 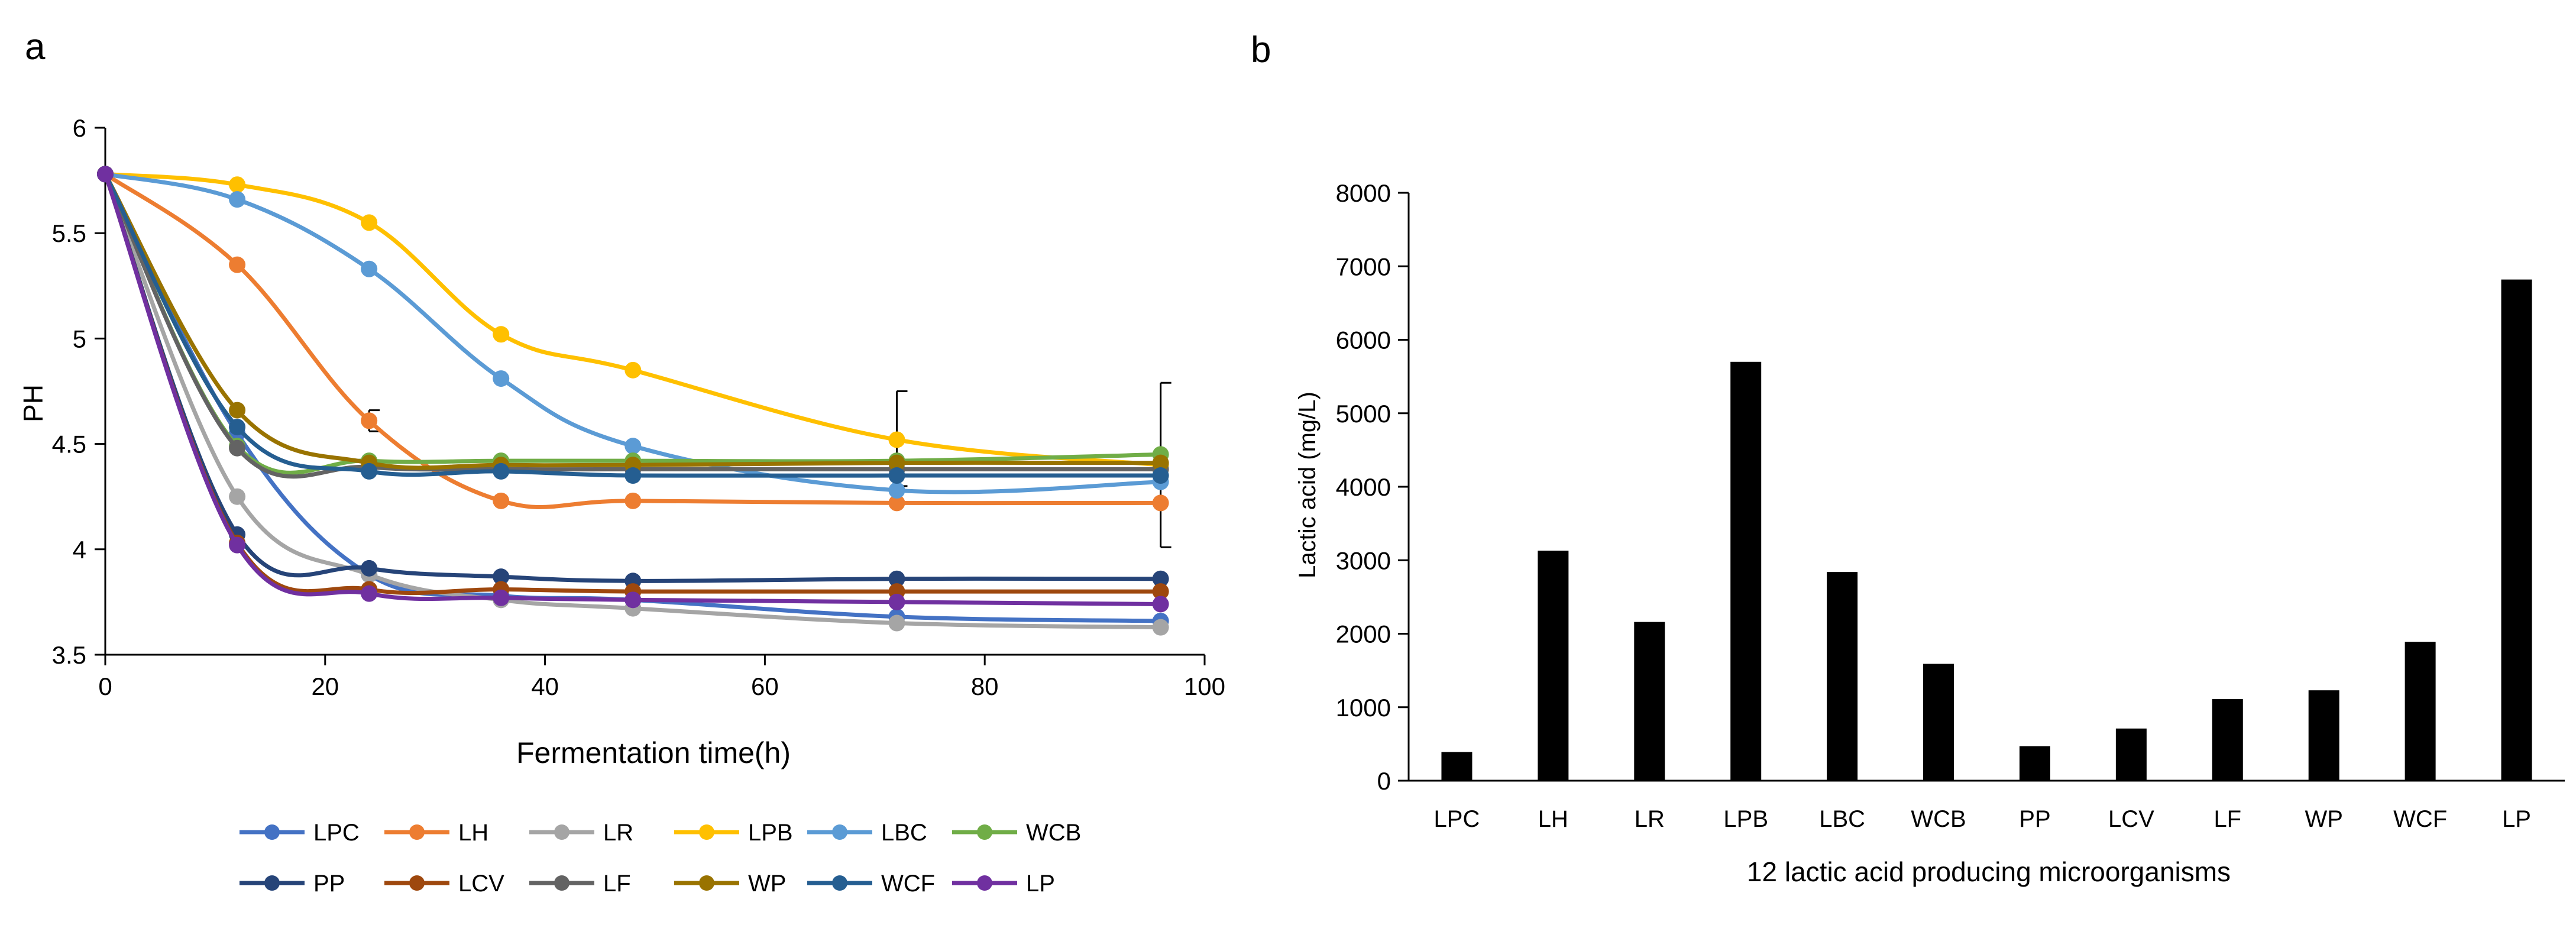 What do you see at coordinates (1843, 676) in the screenshot?
I see `bar-lbc` at bounding box center [1843, 676].